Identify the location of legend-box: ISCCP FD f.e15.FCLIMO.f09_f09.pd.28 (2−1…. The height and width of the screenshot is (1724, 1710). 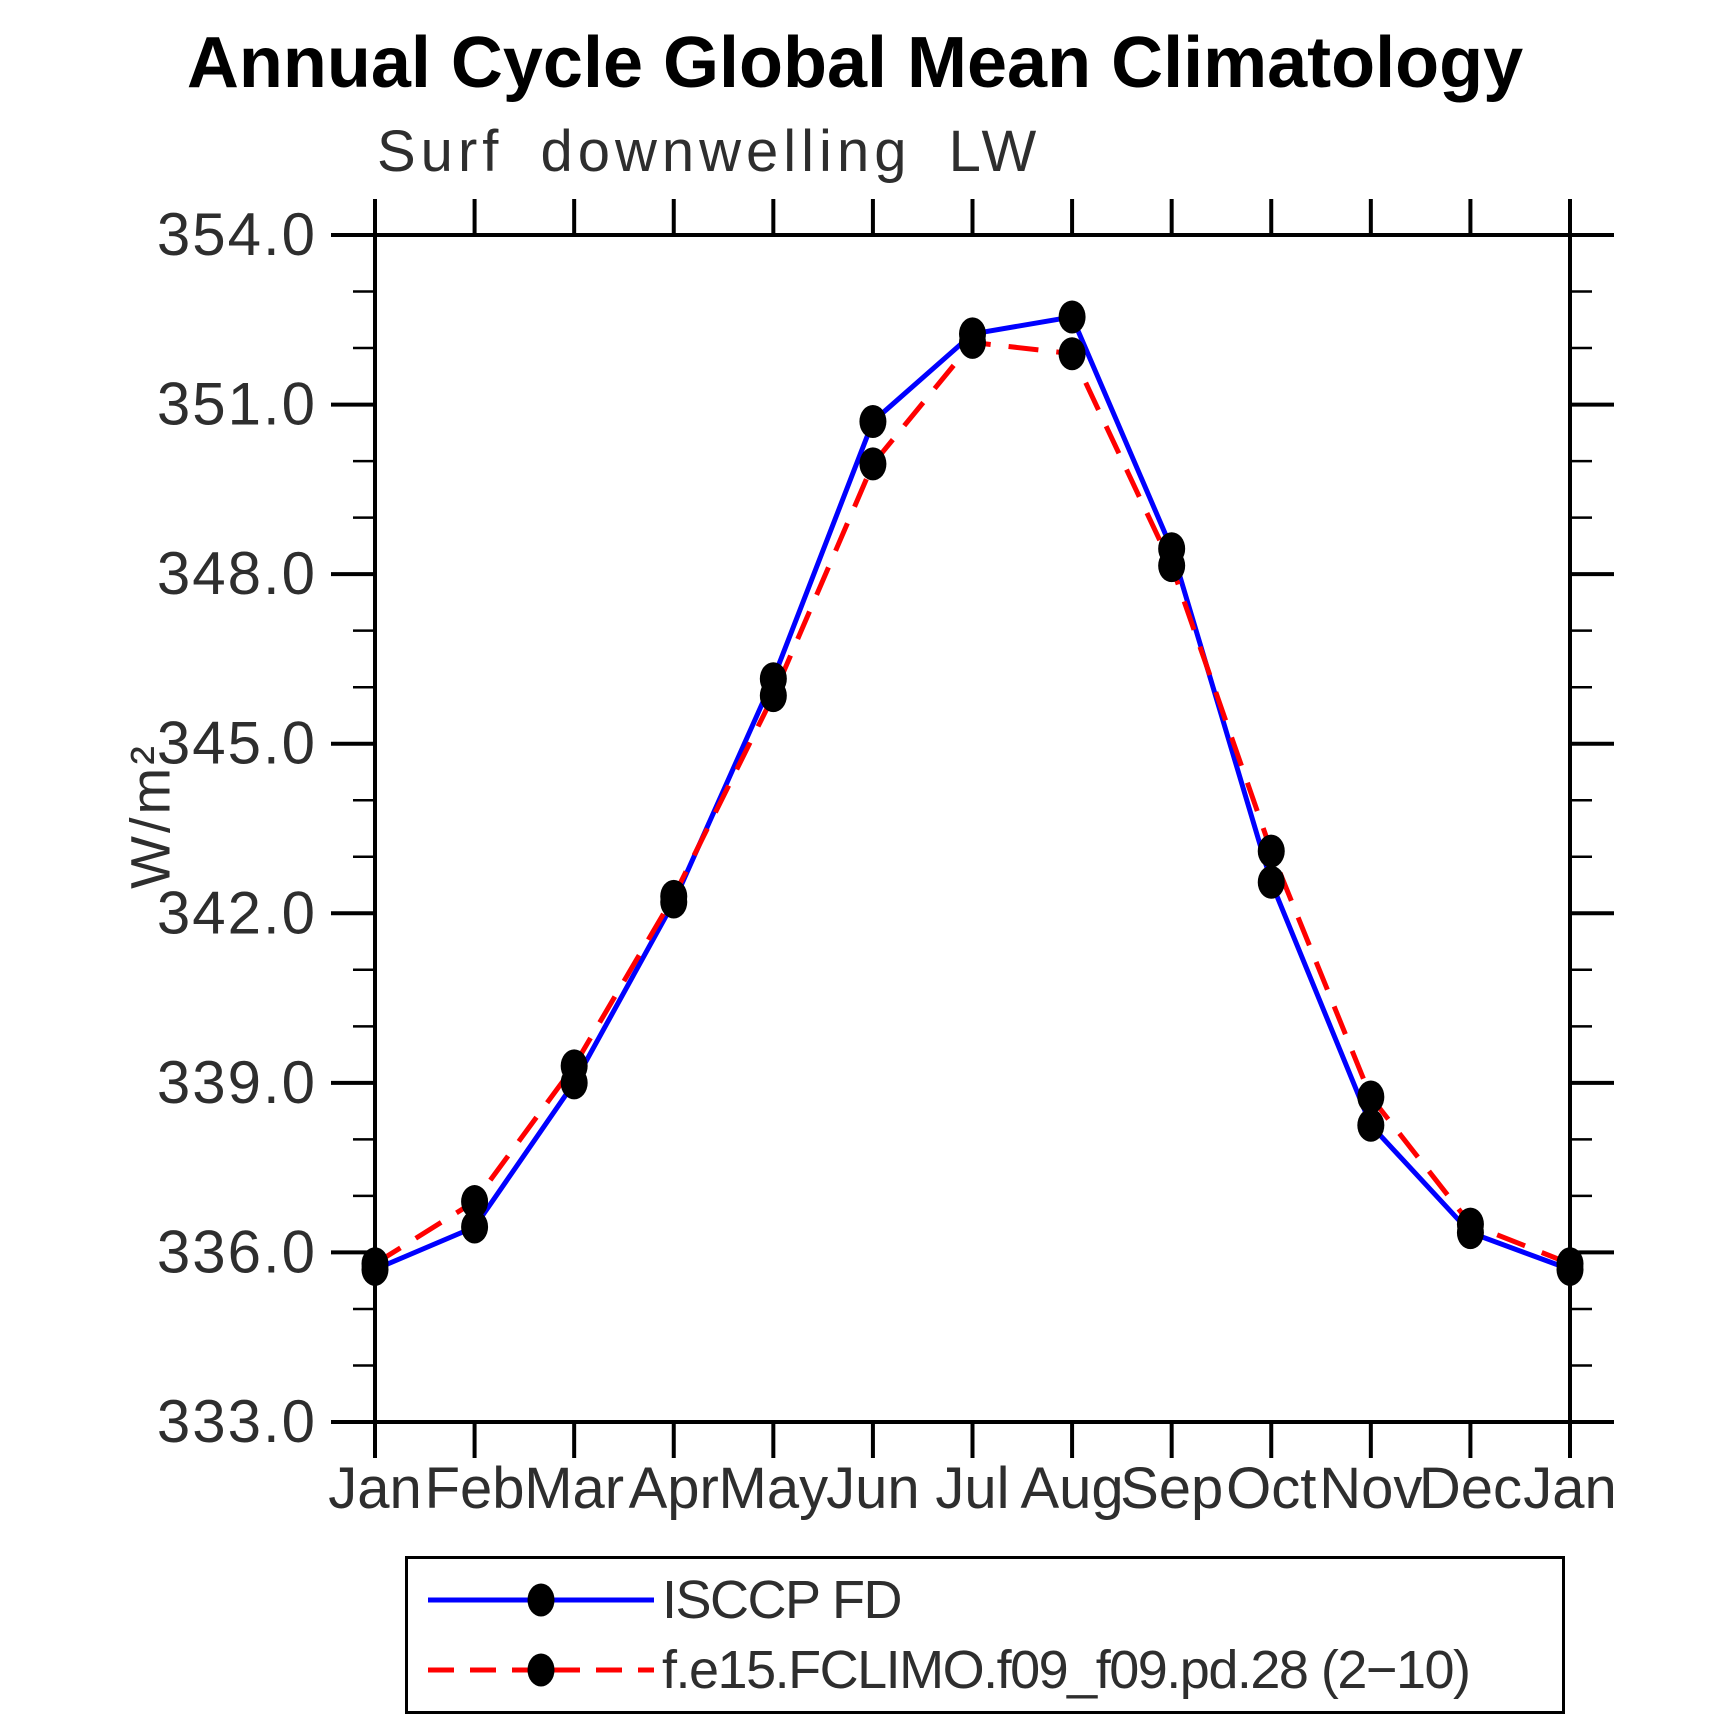
(985, 1635).